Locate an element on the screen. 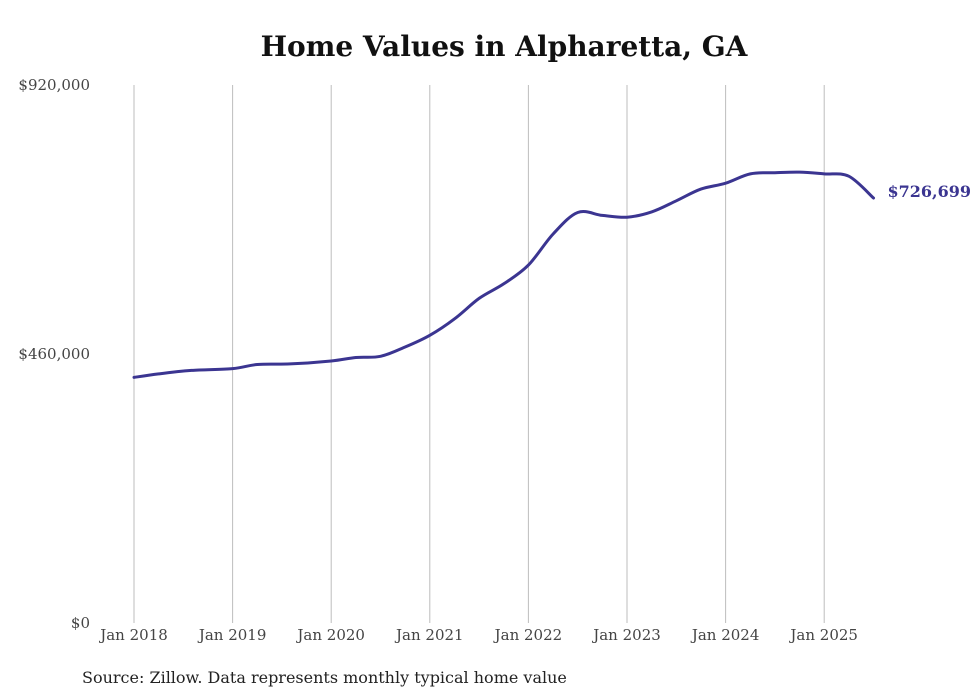 The height and width of the screenshot is (699, 980). x-tick-label: Jan 2022 is located at coordinates (528, 635).